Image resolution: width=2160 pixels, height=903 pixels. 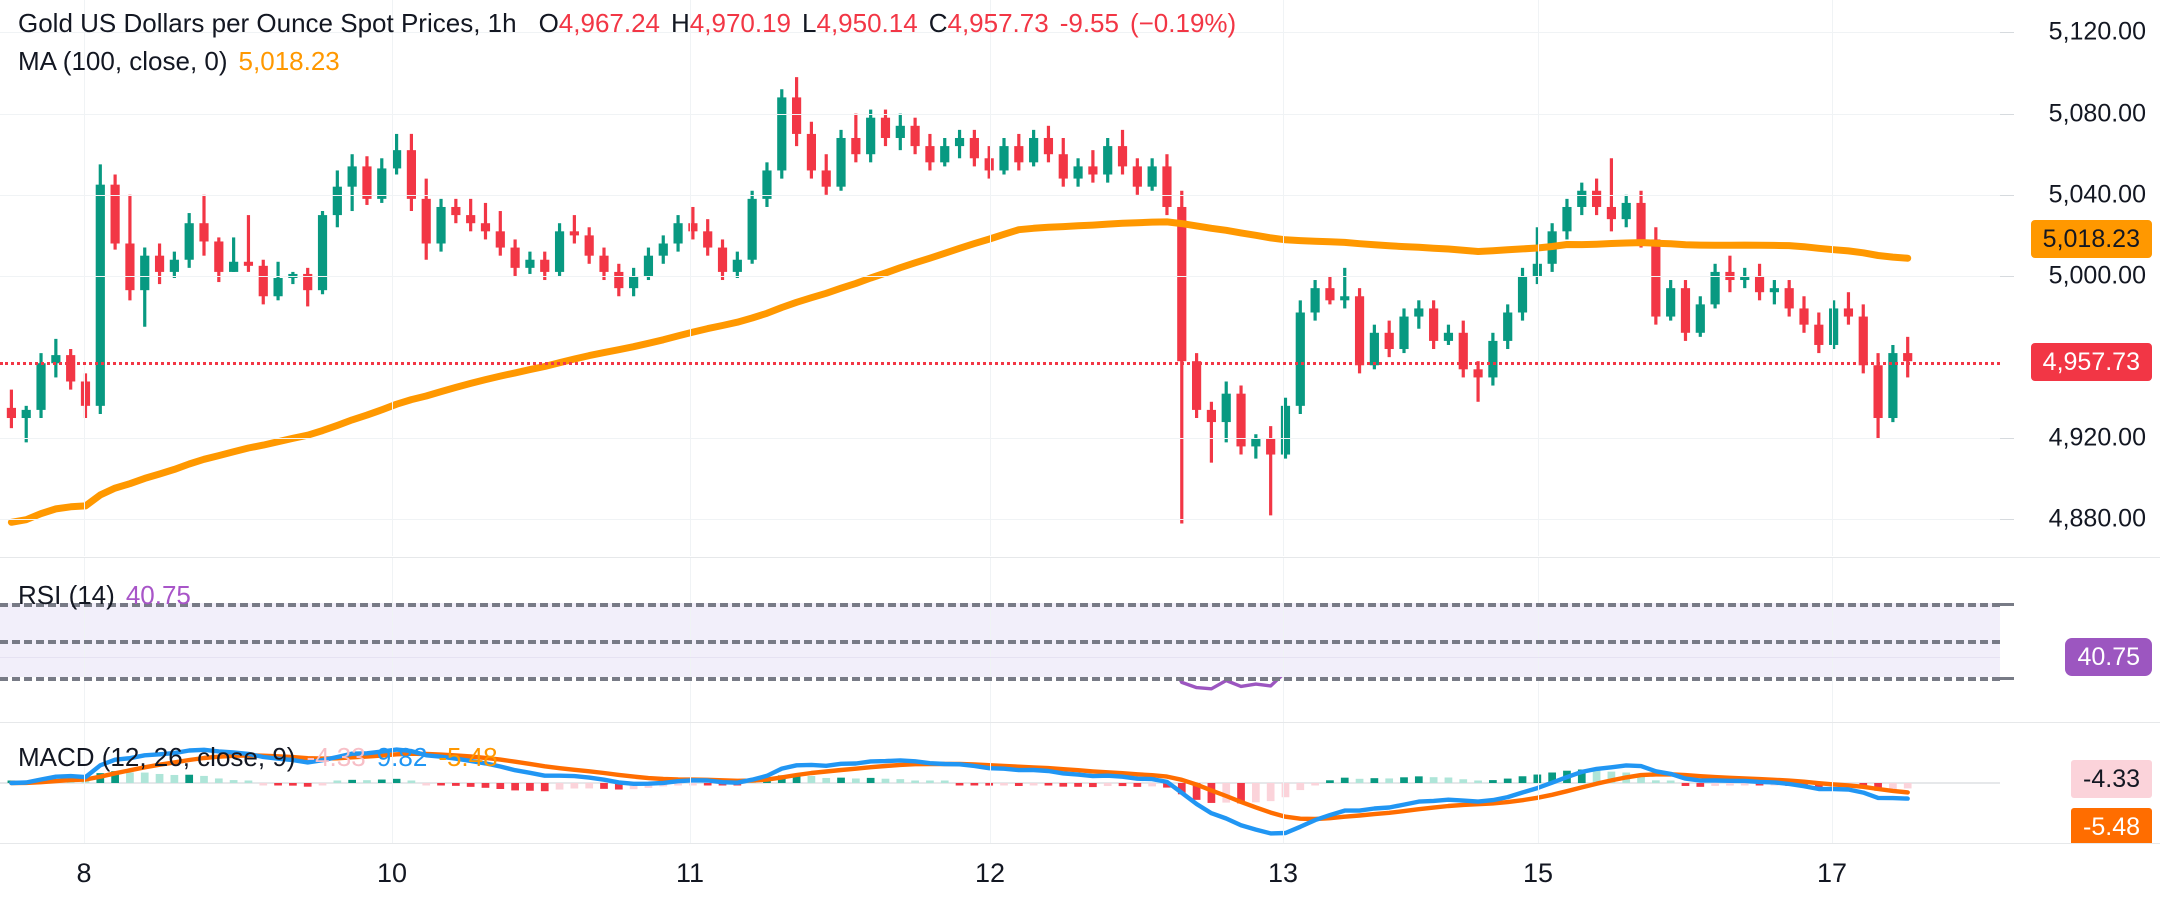 I want to click on macd-svg, so click(x=1000, y=791).